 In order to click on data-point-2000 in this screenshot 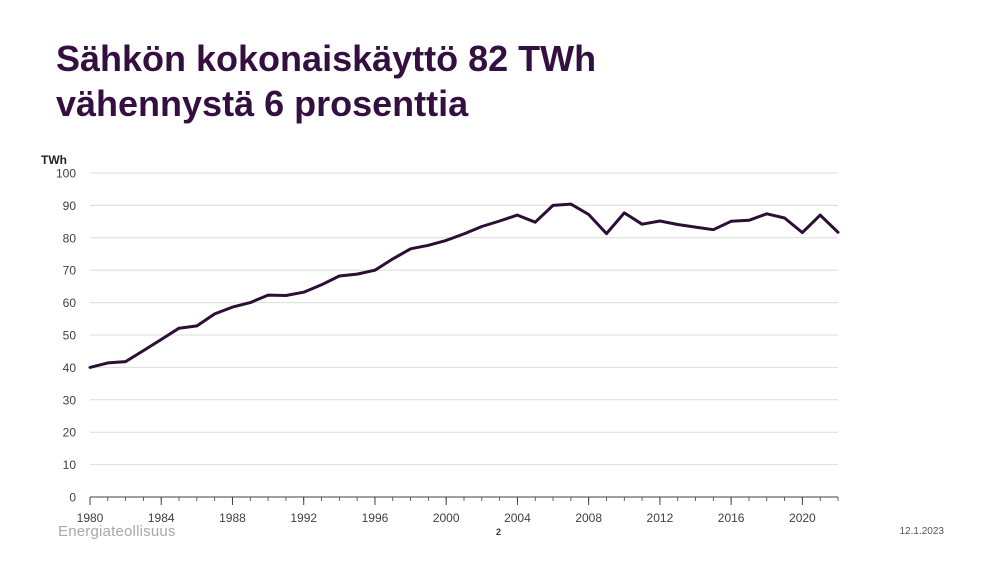, I will do `click(446, 240)`.